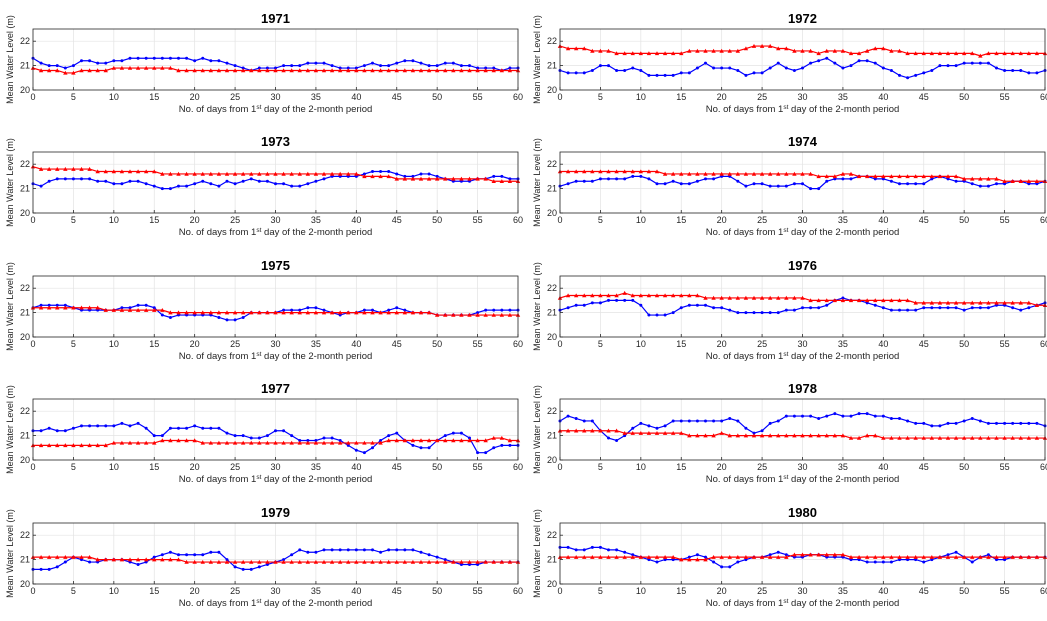 The height and width of the screenshot is (621, 1047). Describe the element at coordinates (552, 213) in the screenshot. I see `y-tick-label: 20` at that location.